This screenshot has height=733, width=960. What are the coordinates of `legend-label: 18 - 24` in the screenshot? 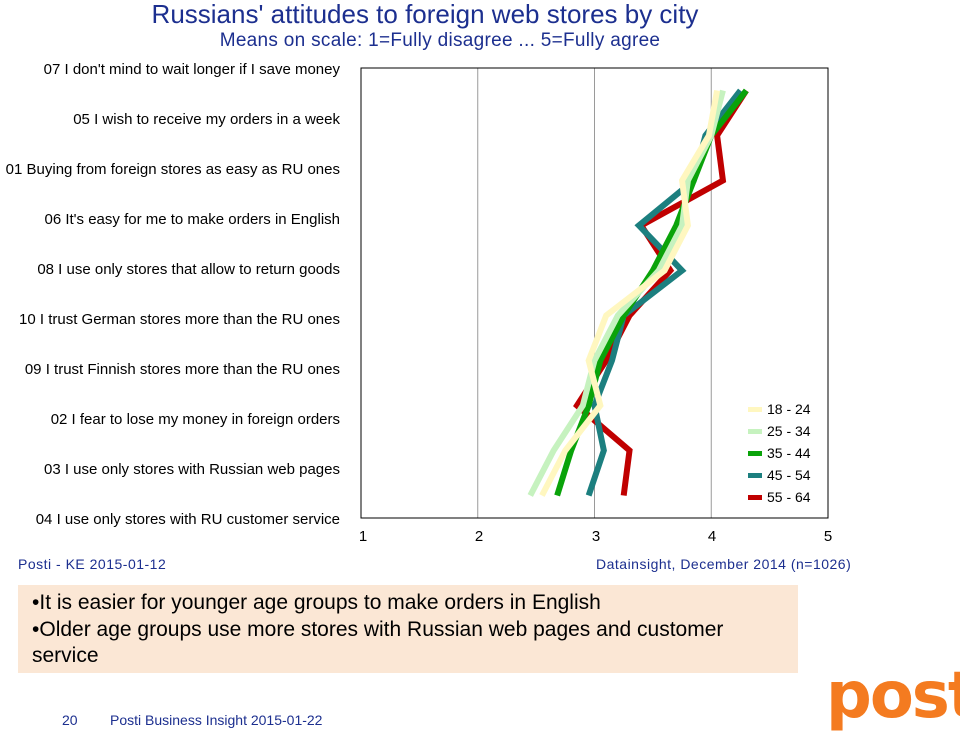 It's located at (789, 409).